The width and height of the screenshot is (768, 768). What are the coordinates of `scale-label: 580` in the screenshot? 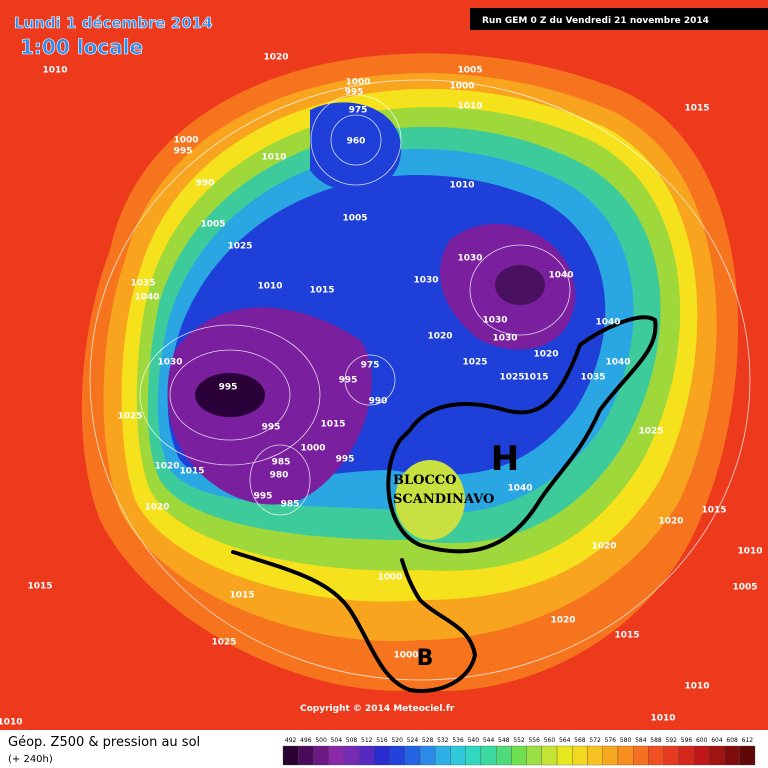 It's located at (626, 740).